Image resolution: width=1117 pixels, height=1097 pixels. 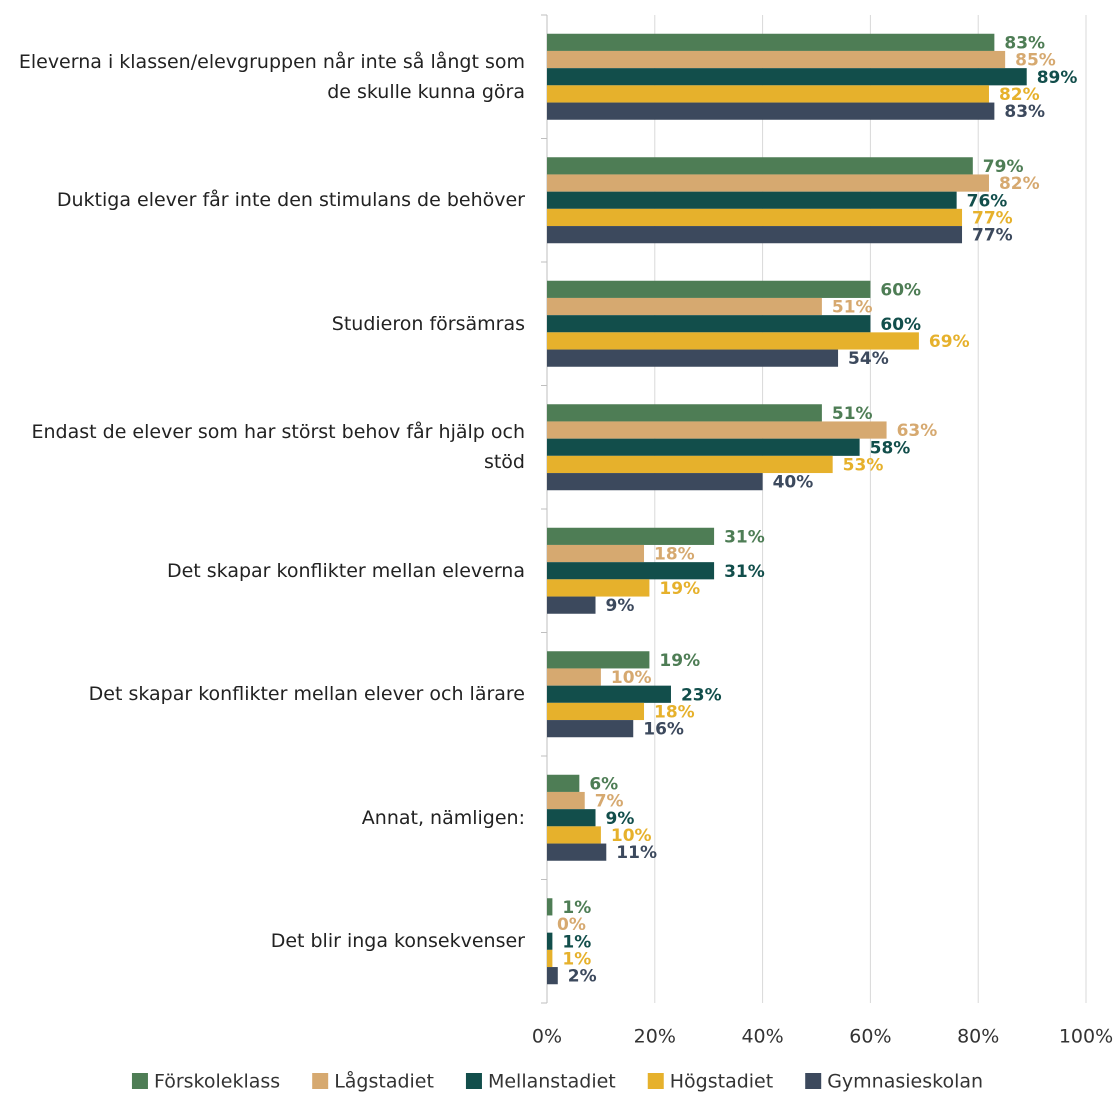 I want to click on data-label: 2%, so click(x=582, y=977).